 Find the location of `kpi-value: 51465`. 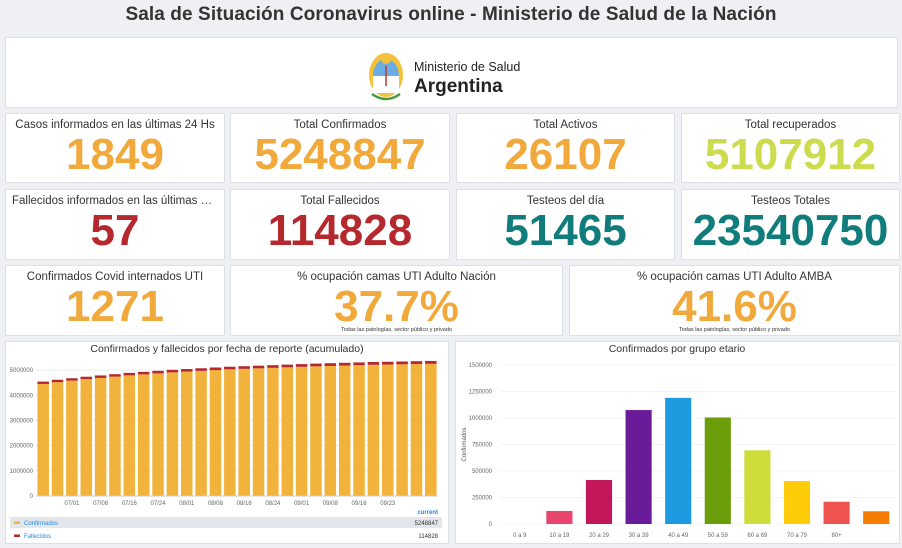

kpi-value: 51465 is located at coordinates (565, 230).